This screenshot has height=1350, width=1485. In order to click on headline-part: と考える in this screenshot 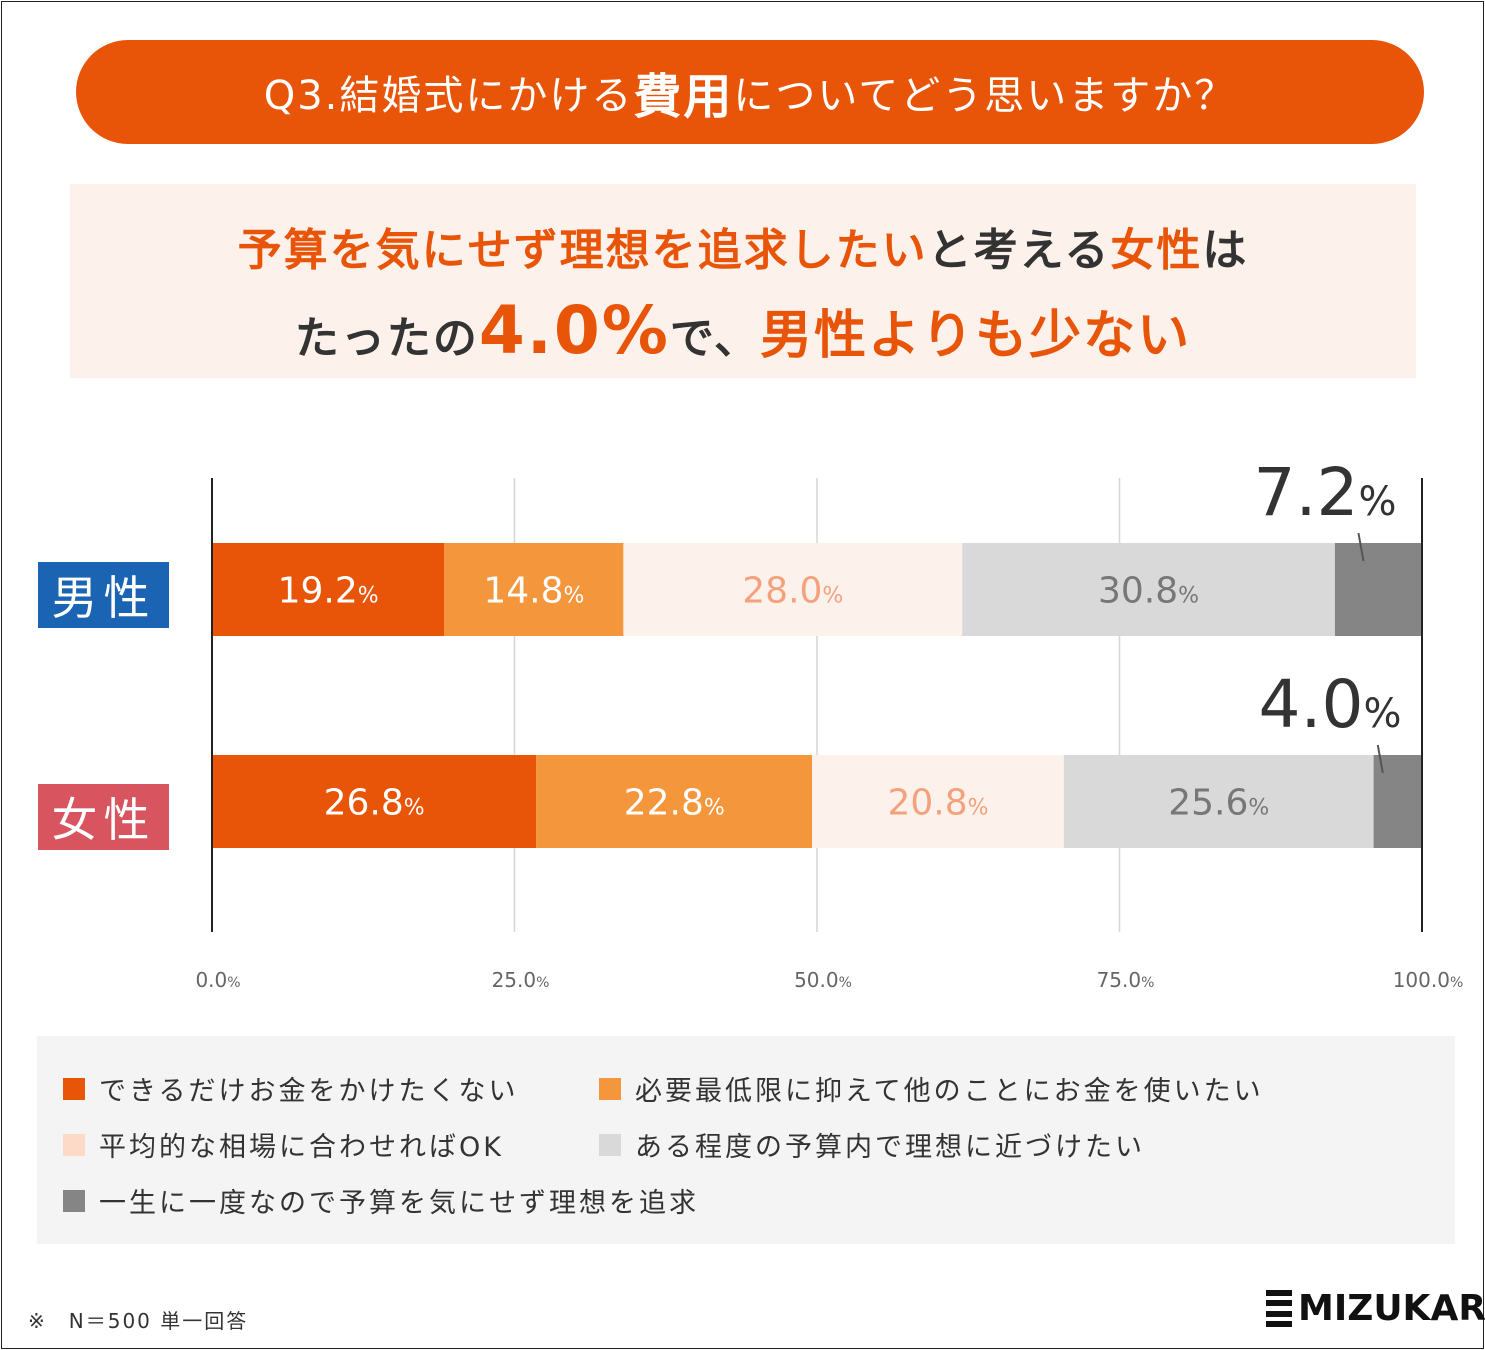, I will do `click(1019, 250)`.